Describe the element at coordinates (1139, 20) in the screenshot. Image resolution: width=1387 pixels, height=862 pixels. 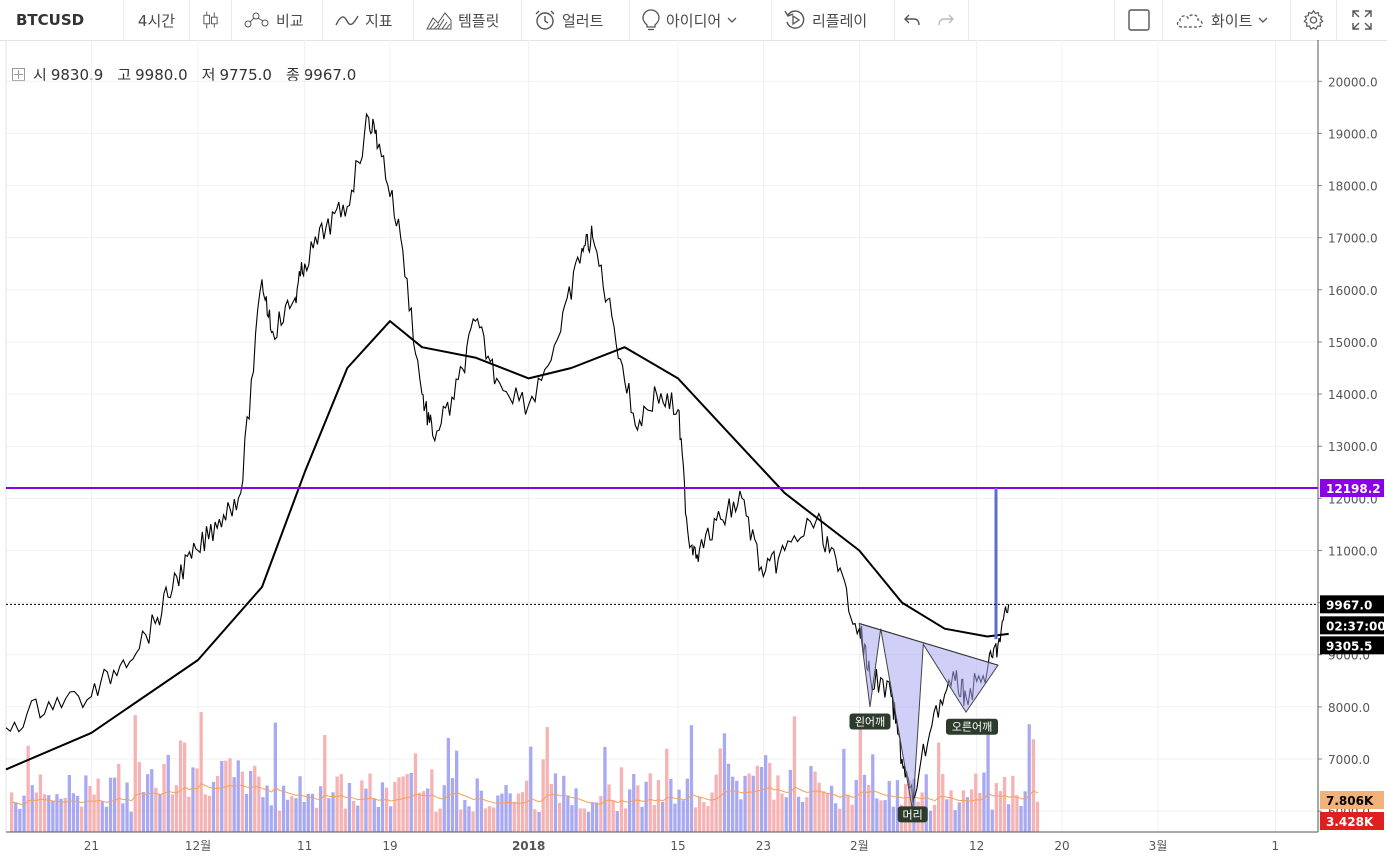
I see `layout-button` at that location.